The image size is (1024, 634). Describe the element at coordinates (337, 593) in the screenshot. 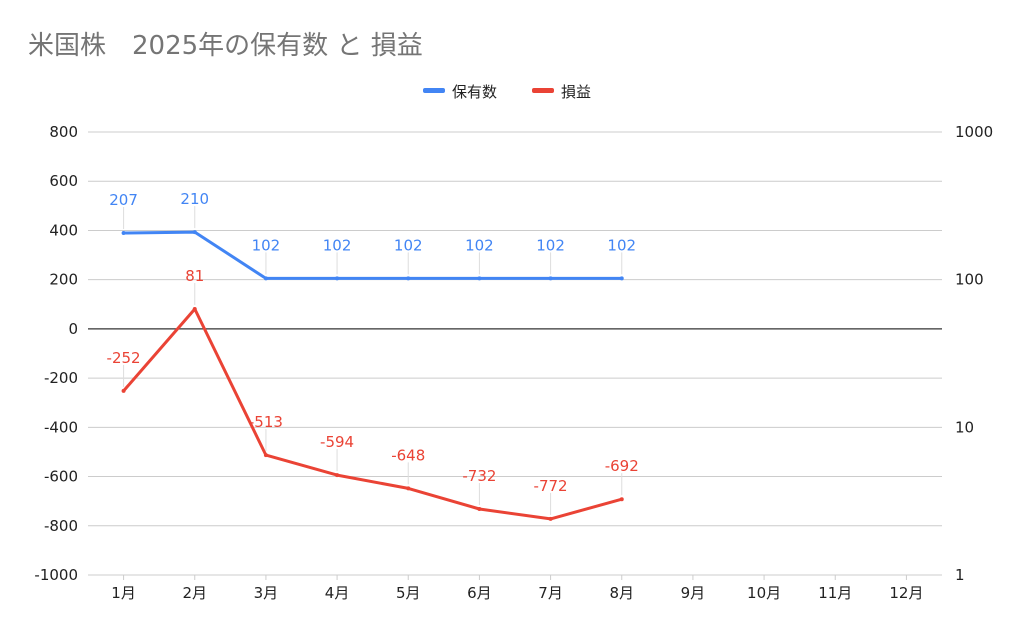

I see `x-tick-label: 4月` at that location.